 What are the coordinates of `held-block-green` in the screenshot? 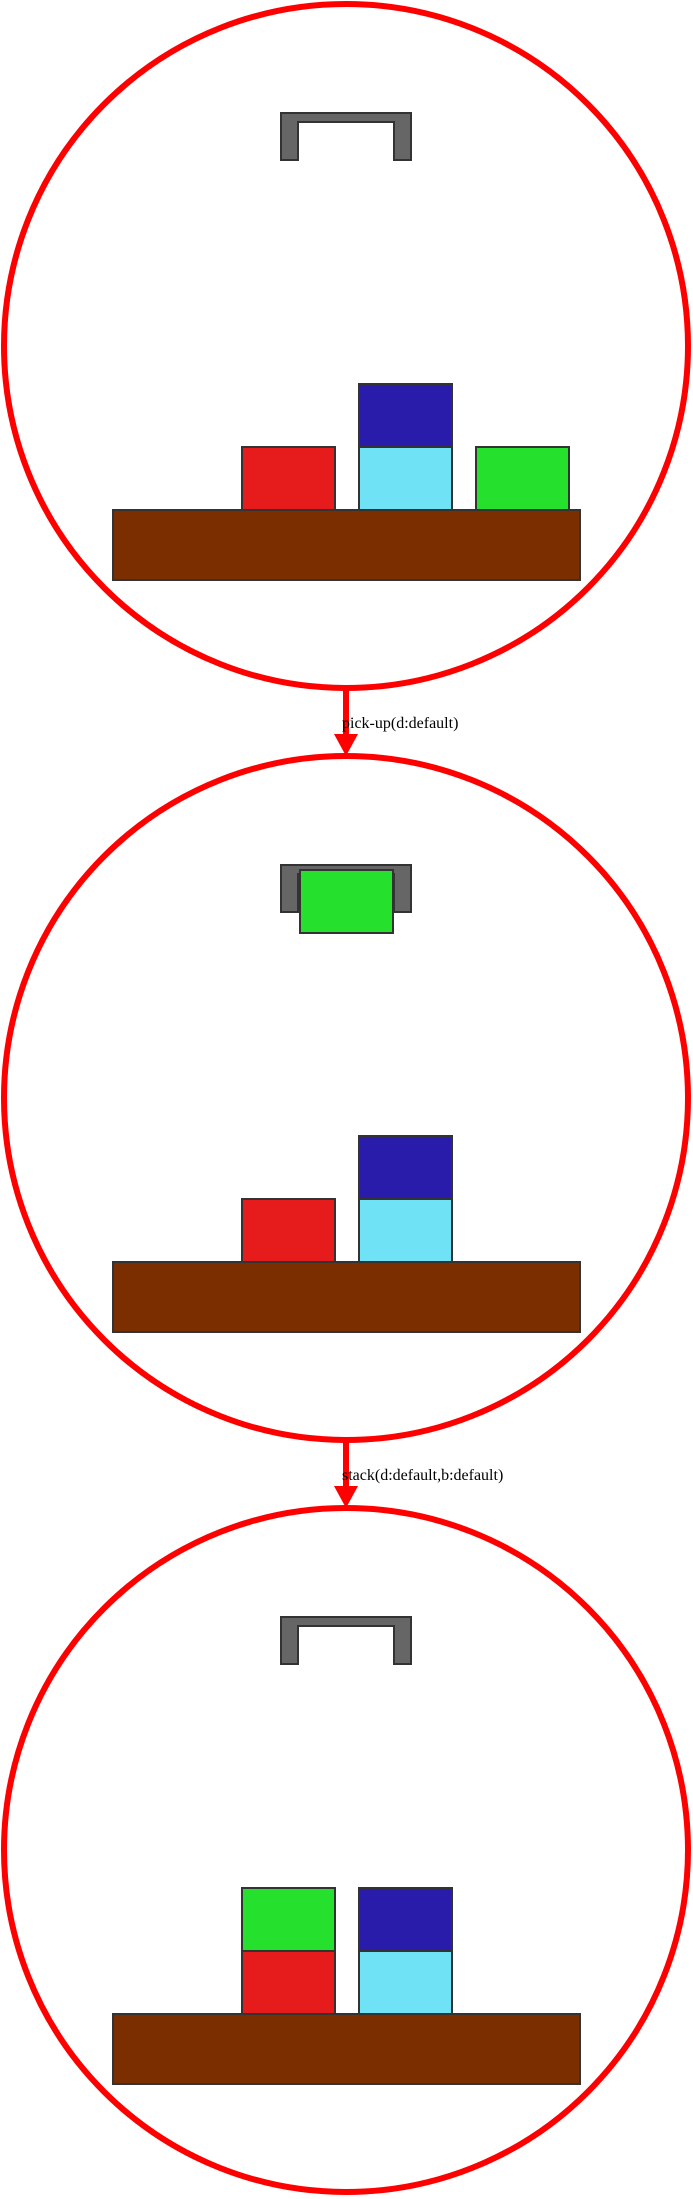 It's located at (346, 901).